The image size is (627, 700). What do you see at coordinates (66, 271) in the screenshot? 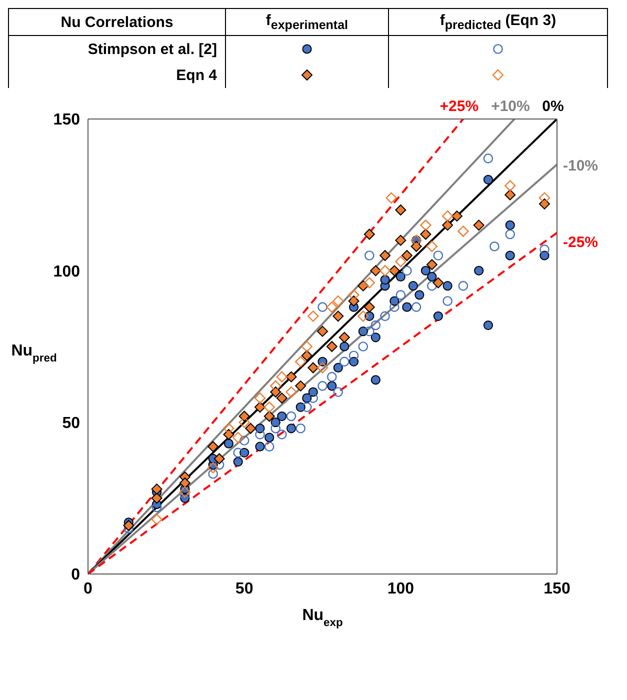
I see `y-tick-label: 100` at bounding box center [66, 271].